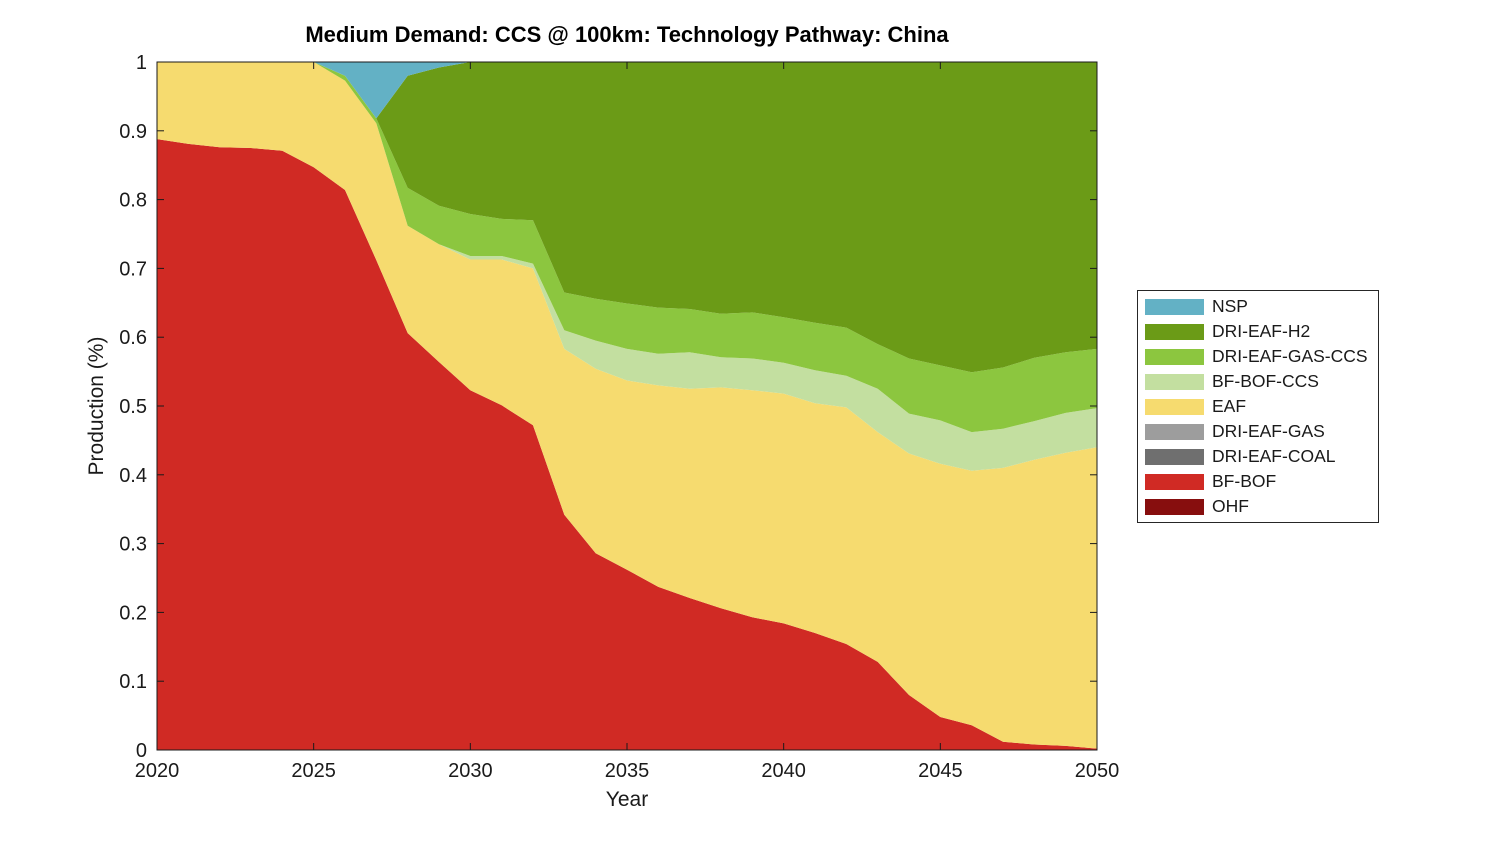  I want to click on x-tick-label: 2050, so click(1097, 771).